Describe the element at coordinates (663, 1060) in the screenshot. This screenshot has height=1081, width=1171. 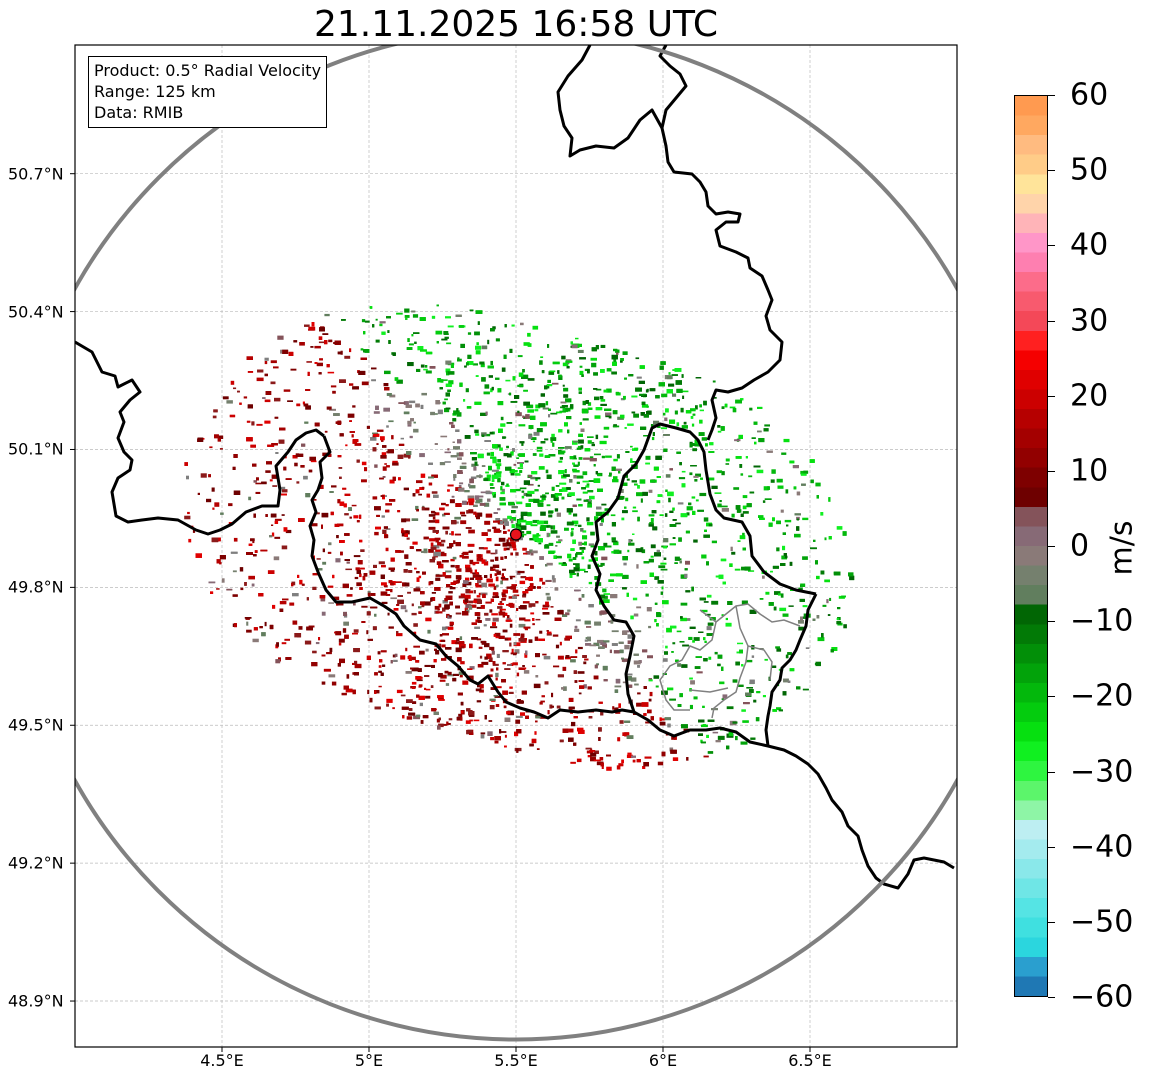
I see `lon-tick-label: 6°E` at that location.